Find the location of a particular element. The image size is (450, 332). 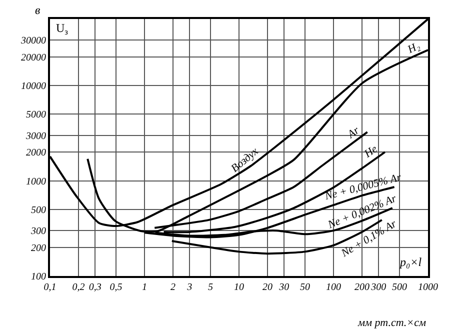

y-tick-label: 20000 is located at coordinates (33, 58).